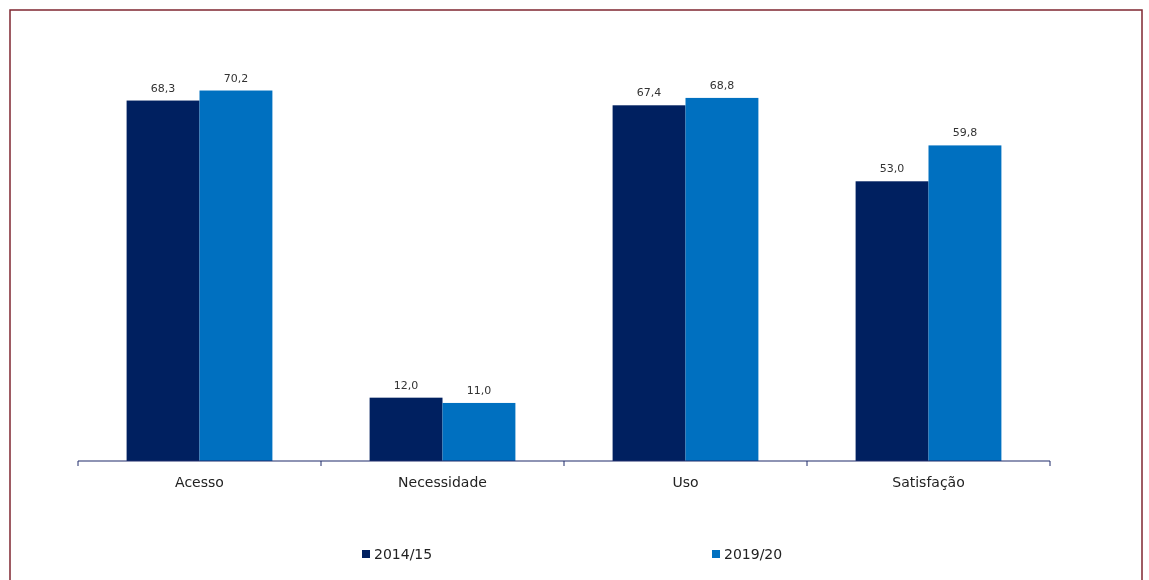 This screenshot has width=1149, height=580. What do you see at coordinates (965, 133) in the screenshot?
I see `data-label: 59,8` at bounding box center [965, 133].